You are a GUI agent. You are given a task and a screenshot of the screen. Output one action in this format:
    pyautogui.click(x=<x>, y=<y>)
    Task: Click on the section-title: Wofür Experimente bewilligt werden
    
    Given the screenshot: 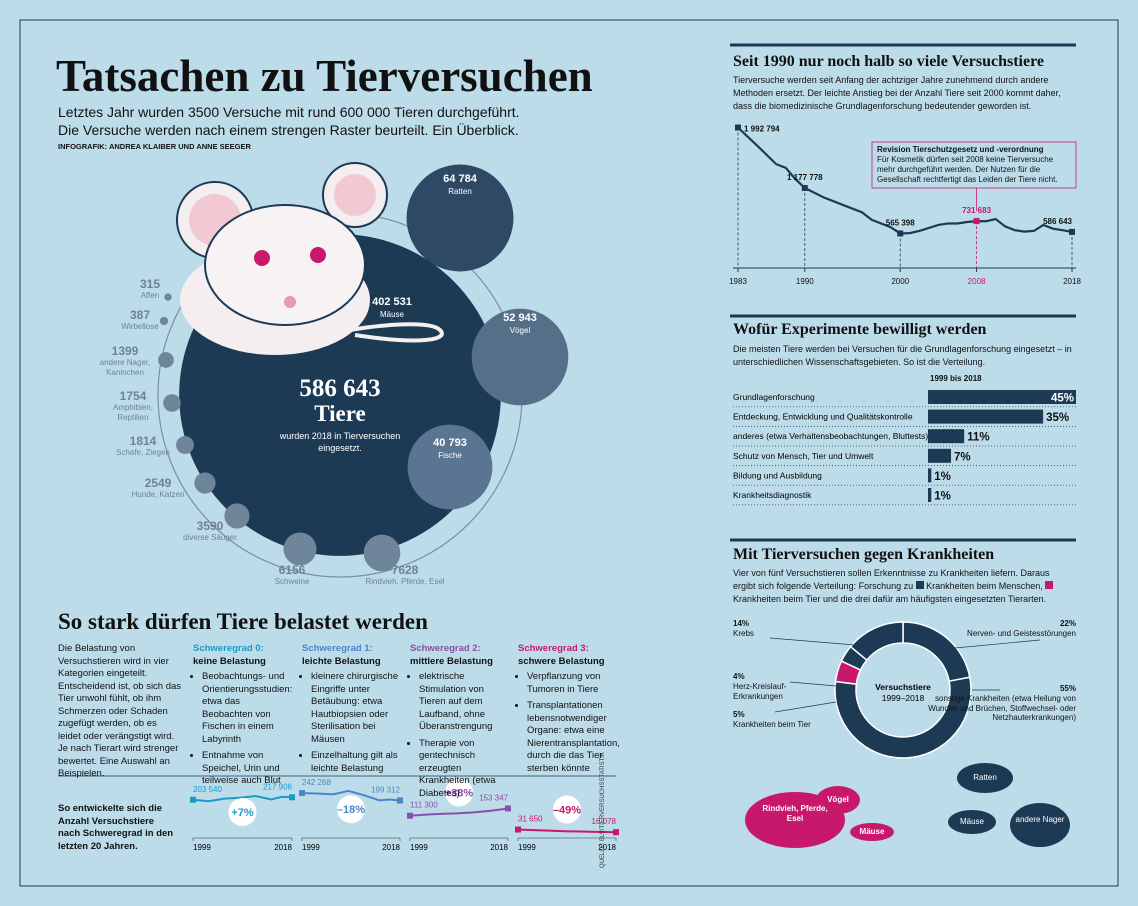 What is the action you would take?
    pyautogui.click(x=860, y=329)
    